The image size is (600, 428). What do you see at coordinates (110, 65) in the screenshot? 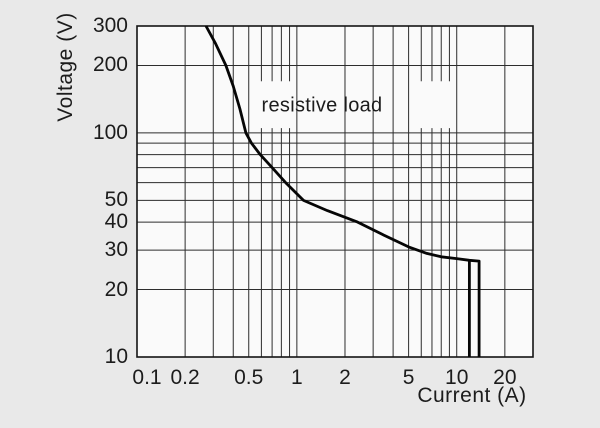
I see `y-tick-label: 200` at bounding box center [110, 65].